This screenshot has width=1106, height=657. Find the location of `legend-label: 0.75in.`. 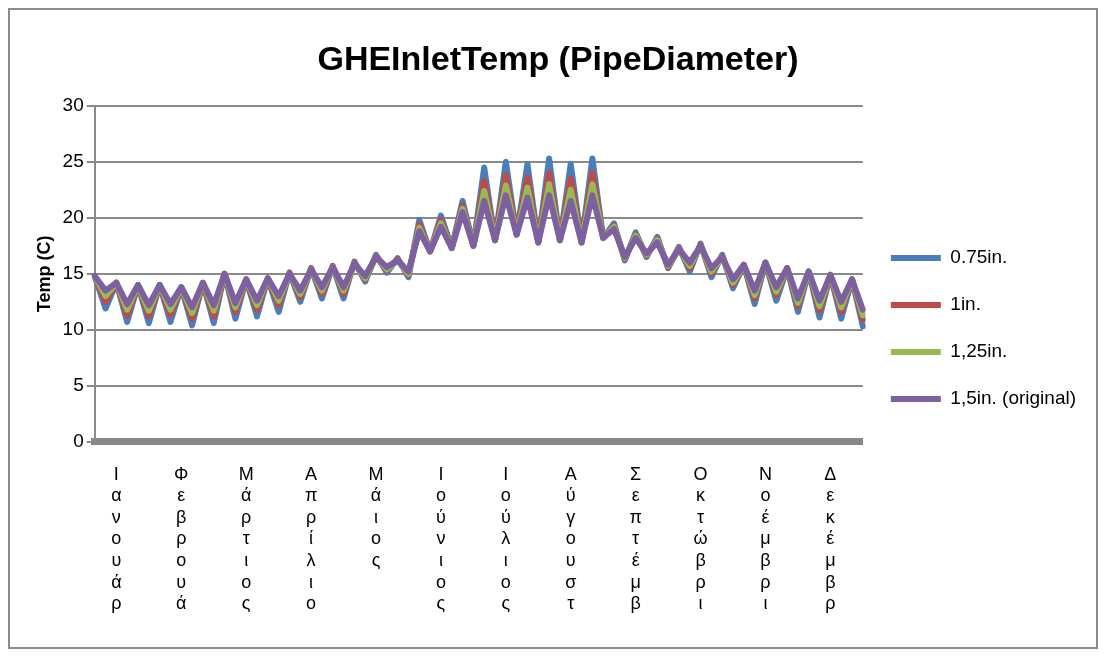

legend-label: 0.75in. is located at coordinates (979, 257).